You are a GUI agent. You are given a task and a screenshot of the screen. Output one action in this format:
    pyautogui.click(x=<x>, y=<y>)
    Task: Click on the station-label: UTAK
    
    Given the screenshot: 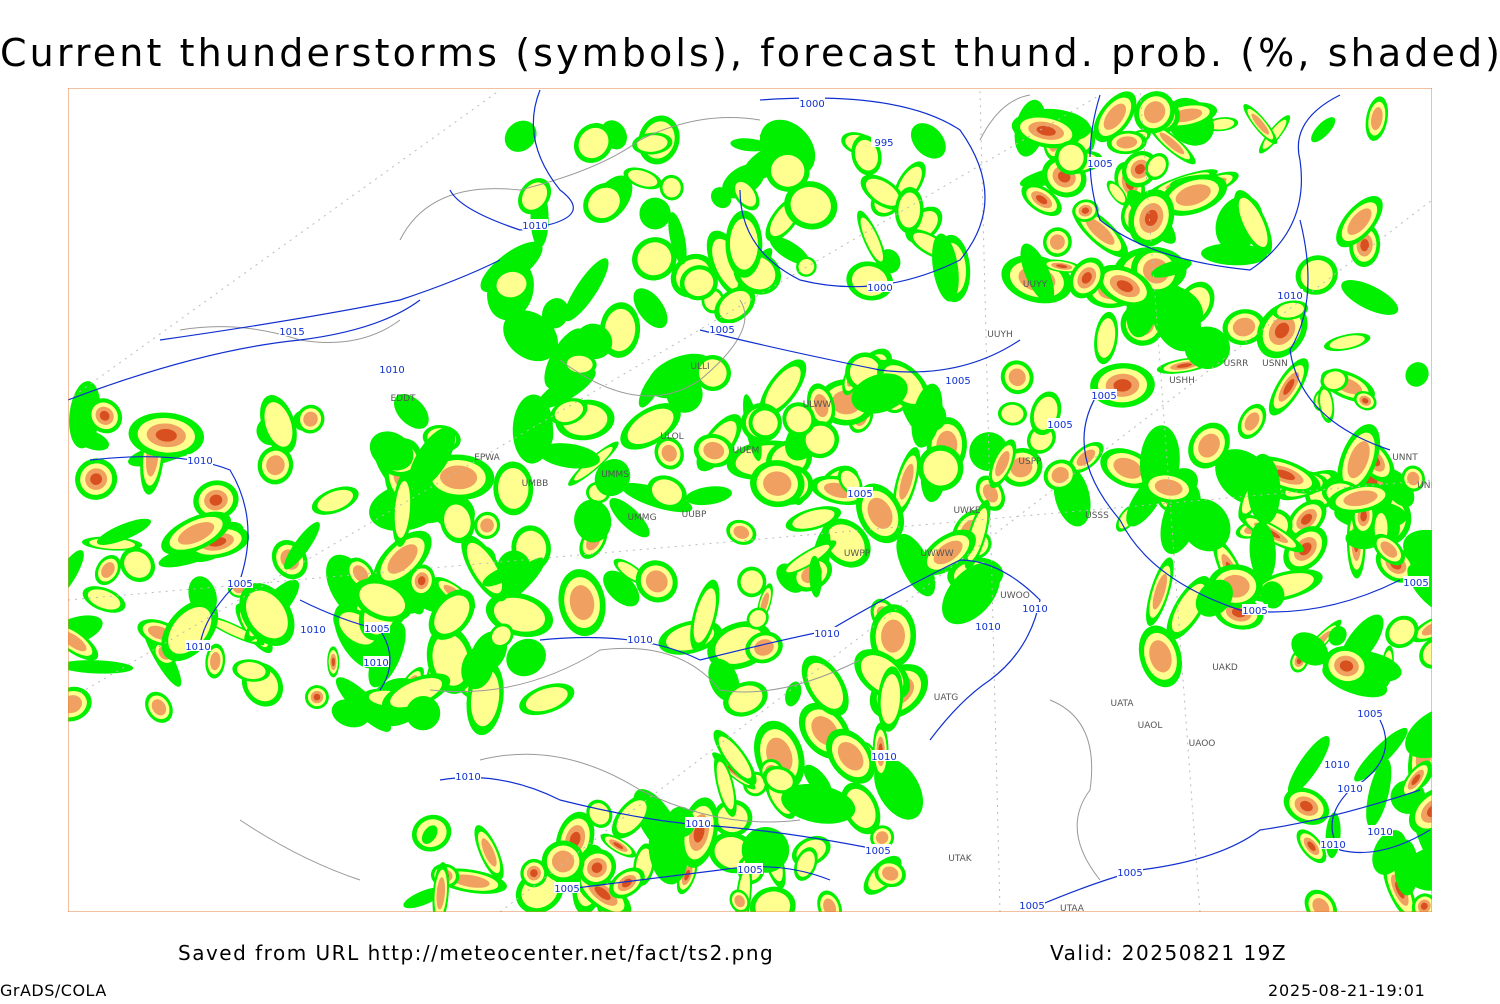 What is the action you would take?
    pyautogui.click(x=960, y=859)
    